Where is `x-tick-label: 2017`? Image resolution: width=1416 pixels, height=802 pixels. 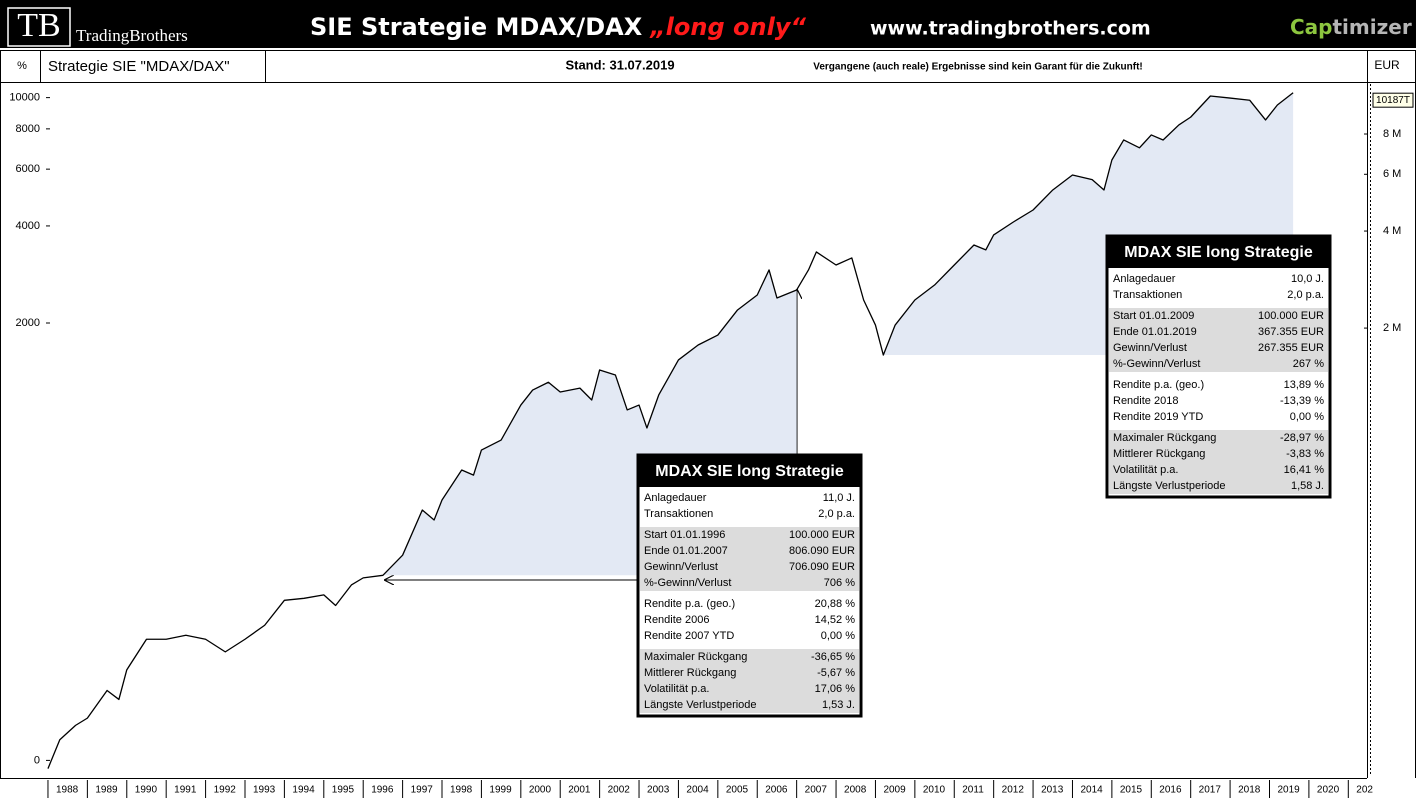 x-tick-label: 2017 is located at coordinates (1210, 790).